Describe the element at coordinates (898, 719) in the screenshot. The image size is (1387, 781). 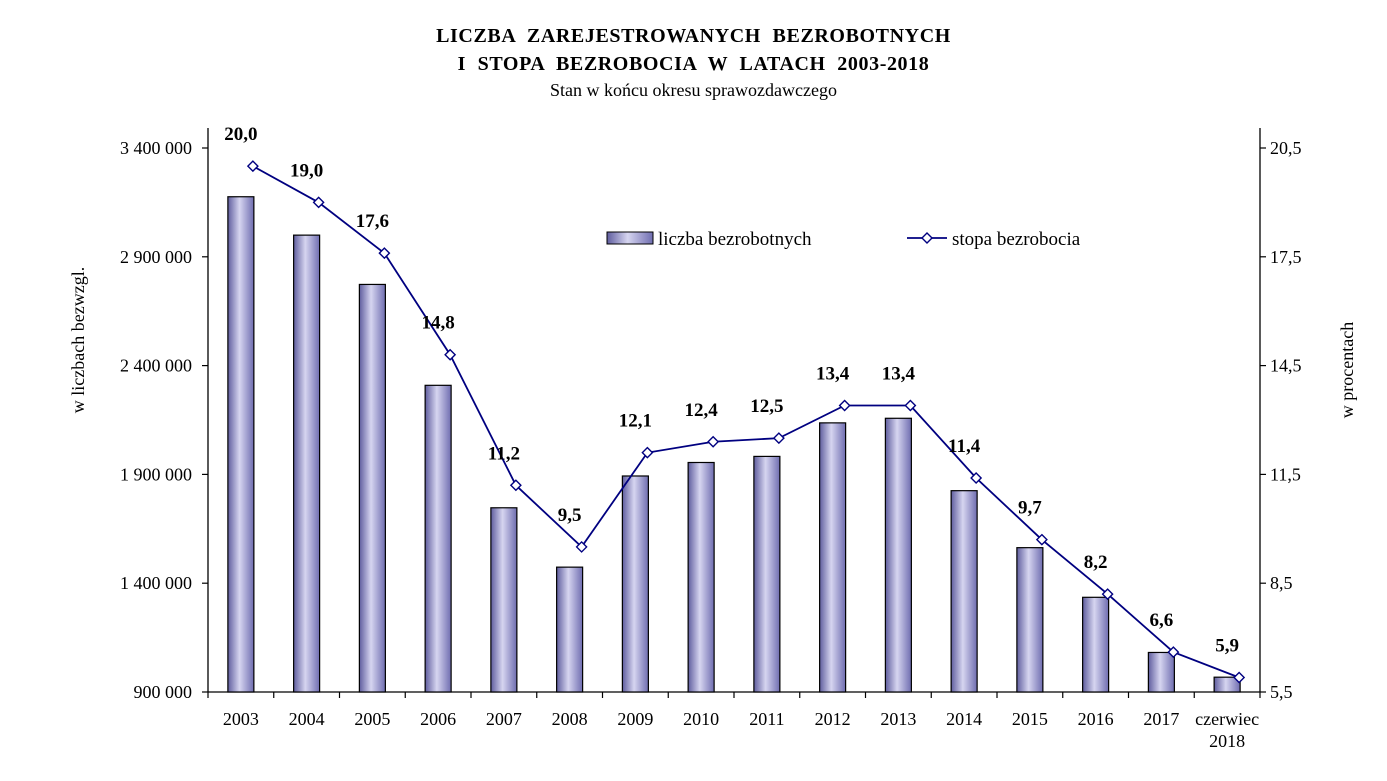
I see `x-tick-label: 2013` at that location.